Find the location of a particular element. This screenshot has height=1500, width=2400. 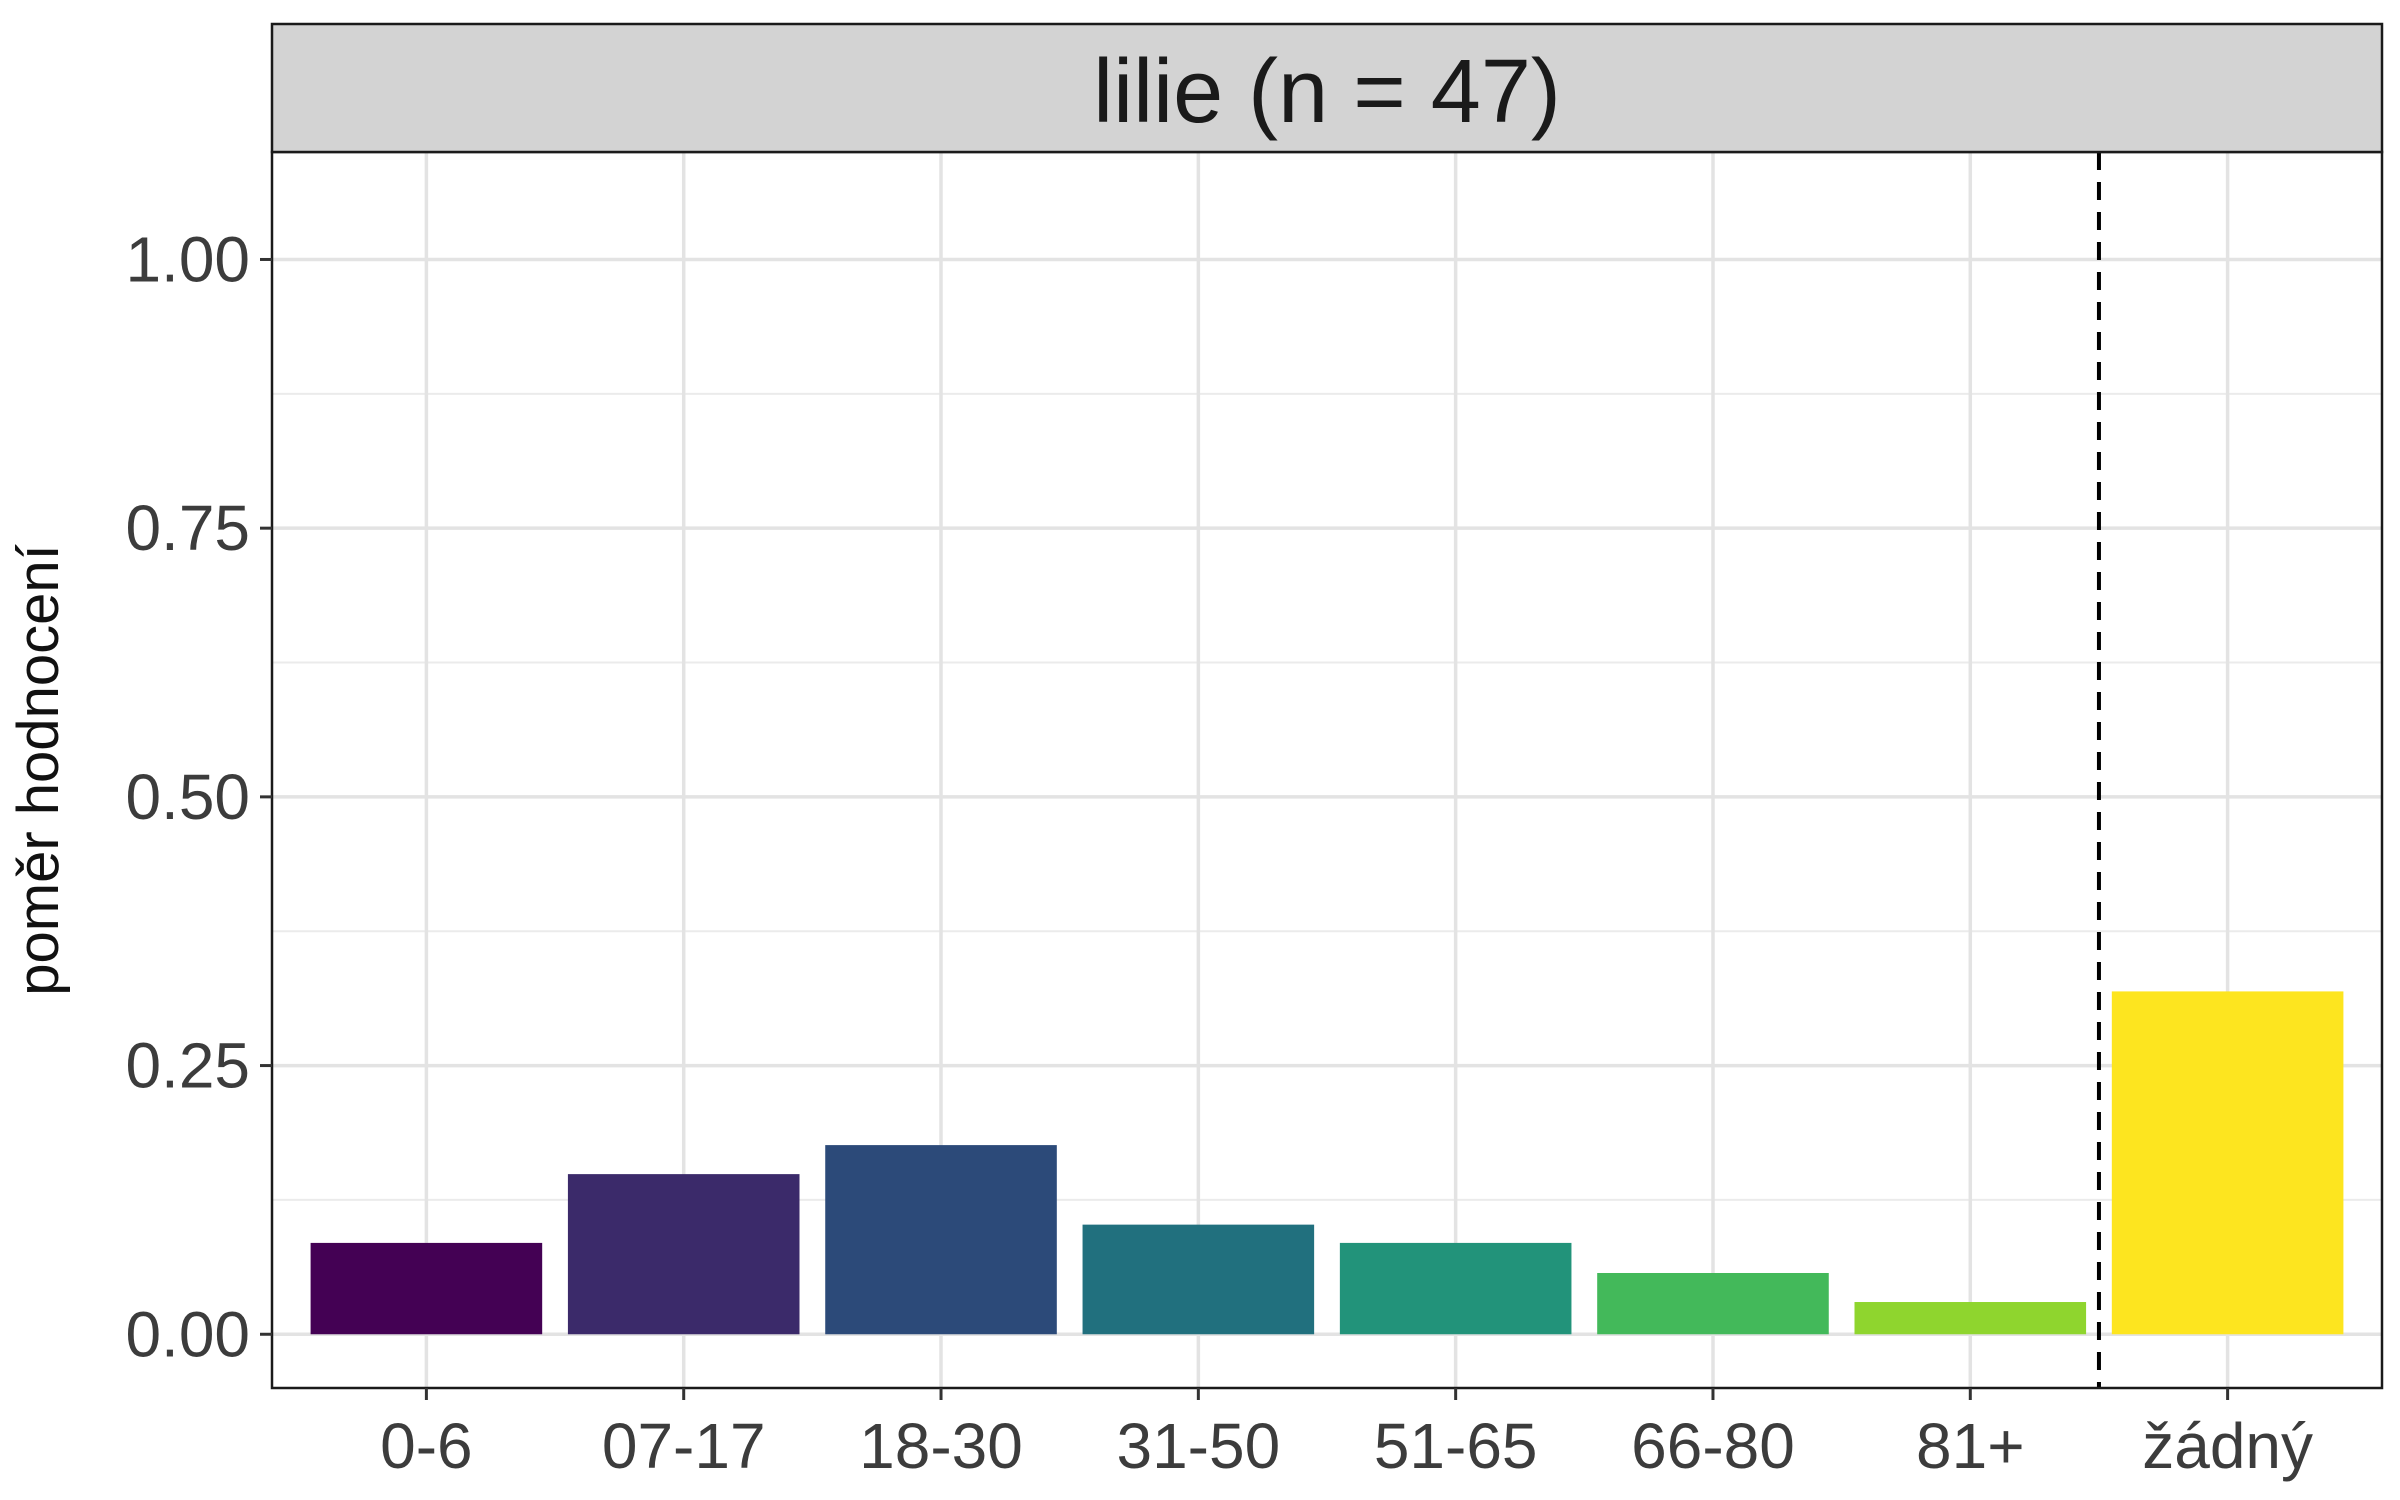

x-tick-label: 51-65 is located at coordinates (1456, 1446).